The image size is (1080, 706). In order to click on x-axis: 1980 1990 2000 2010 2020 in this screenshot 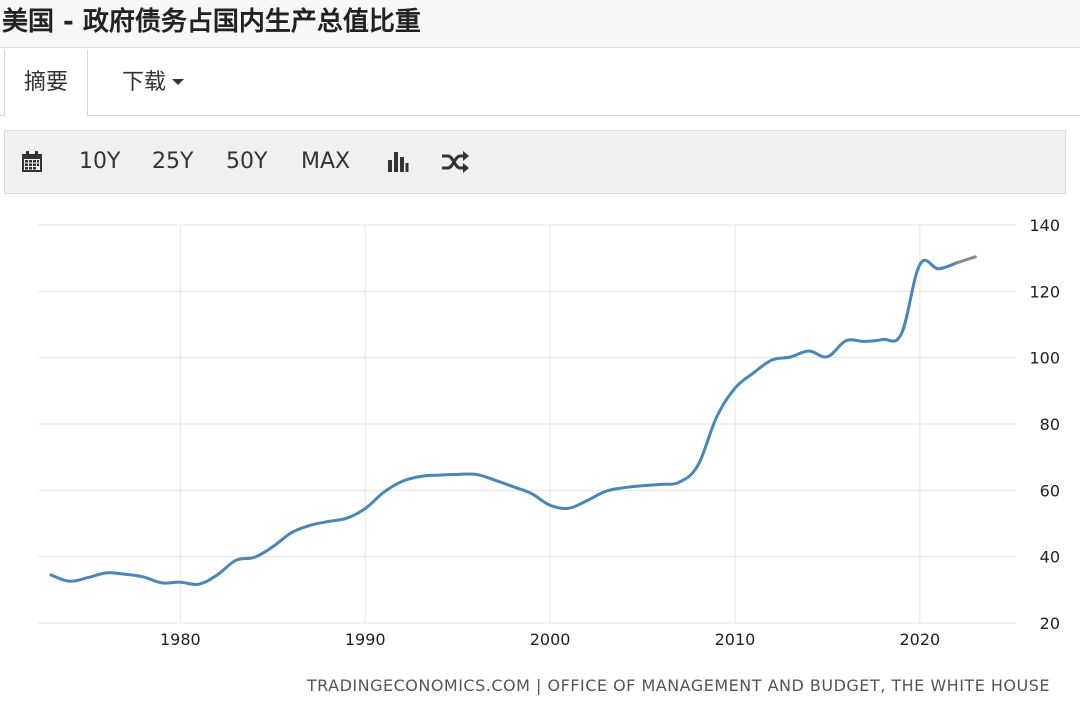, I will do `click(550, 639)`.